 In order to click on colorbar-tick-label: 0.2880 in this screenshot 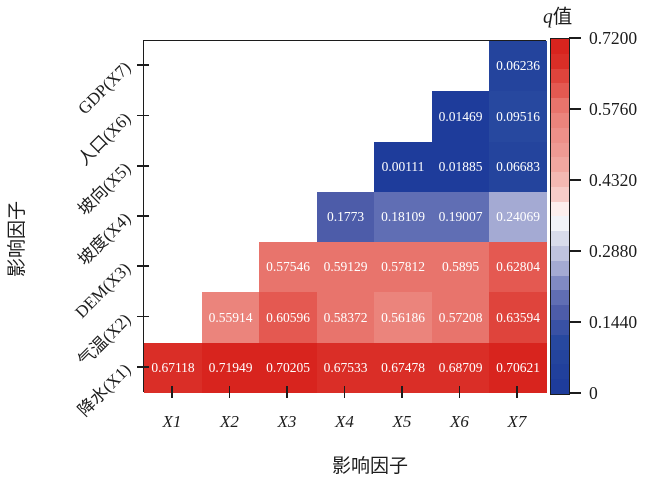, I will do `click(613, 251)`.